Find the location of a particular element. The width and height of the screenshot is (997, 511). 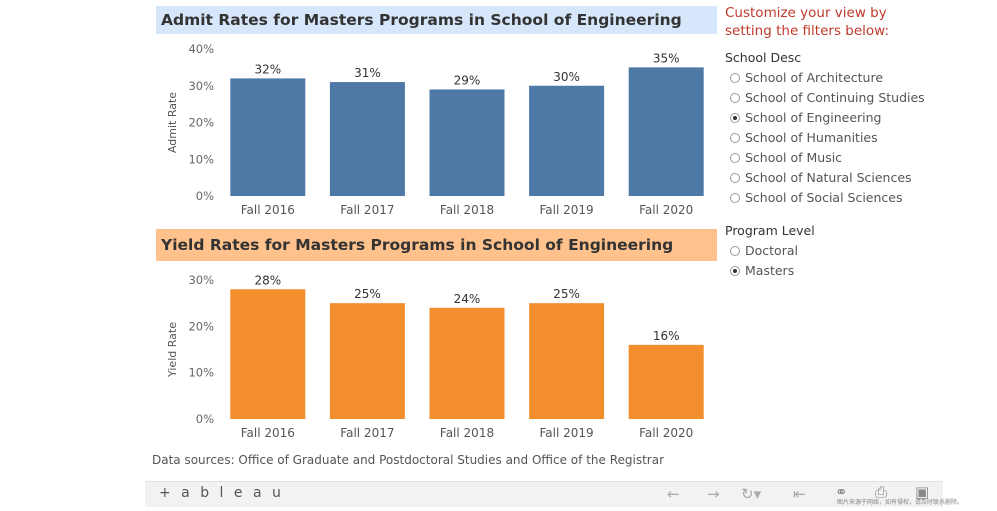

program-option-masters: Masters is located at coordinates (762, 270).